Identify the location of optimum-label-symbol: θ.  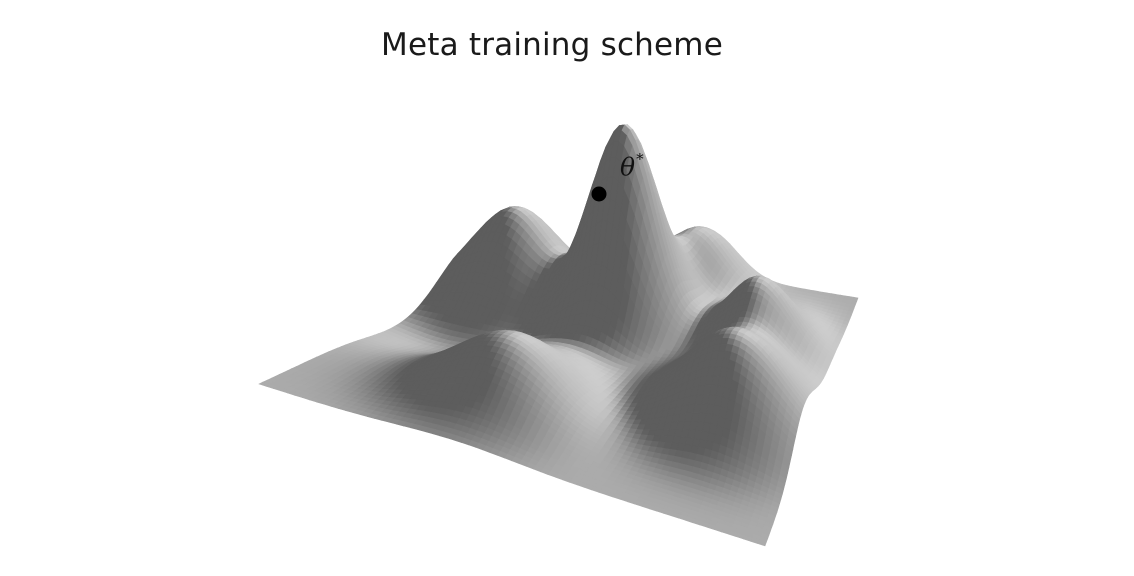
(628, 167).